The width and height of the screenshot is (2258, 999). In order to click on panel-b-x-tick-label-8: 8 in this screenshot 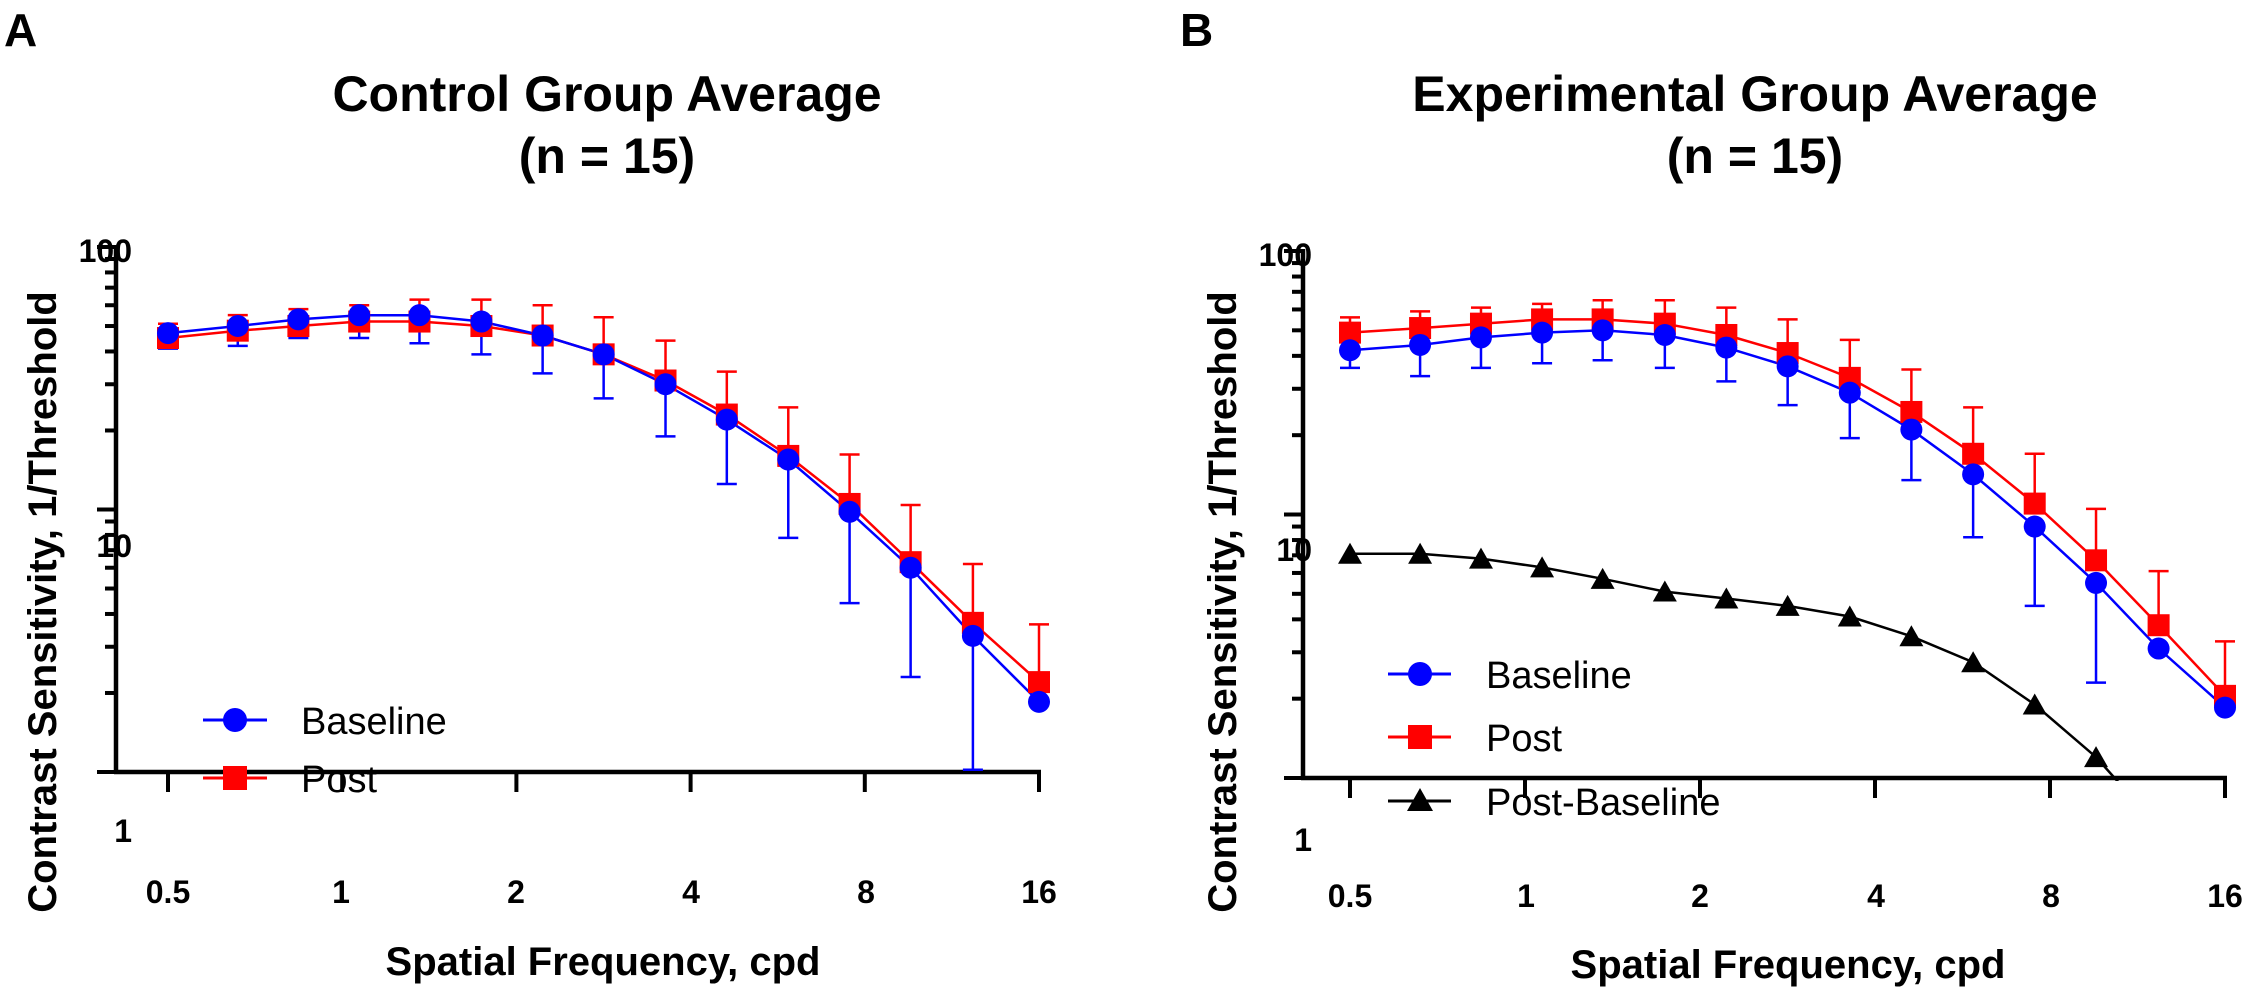, I will do `click(2051, 896)`.